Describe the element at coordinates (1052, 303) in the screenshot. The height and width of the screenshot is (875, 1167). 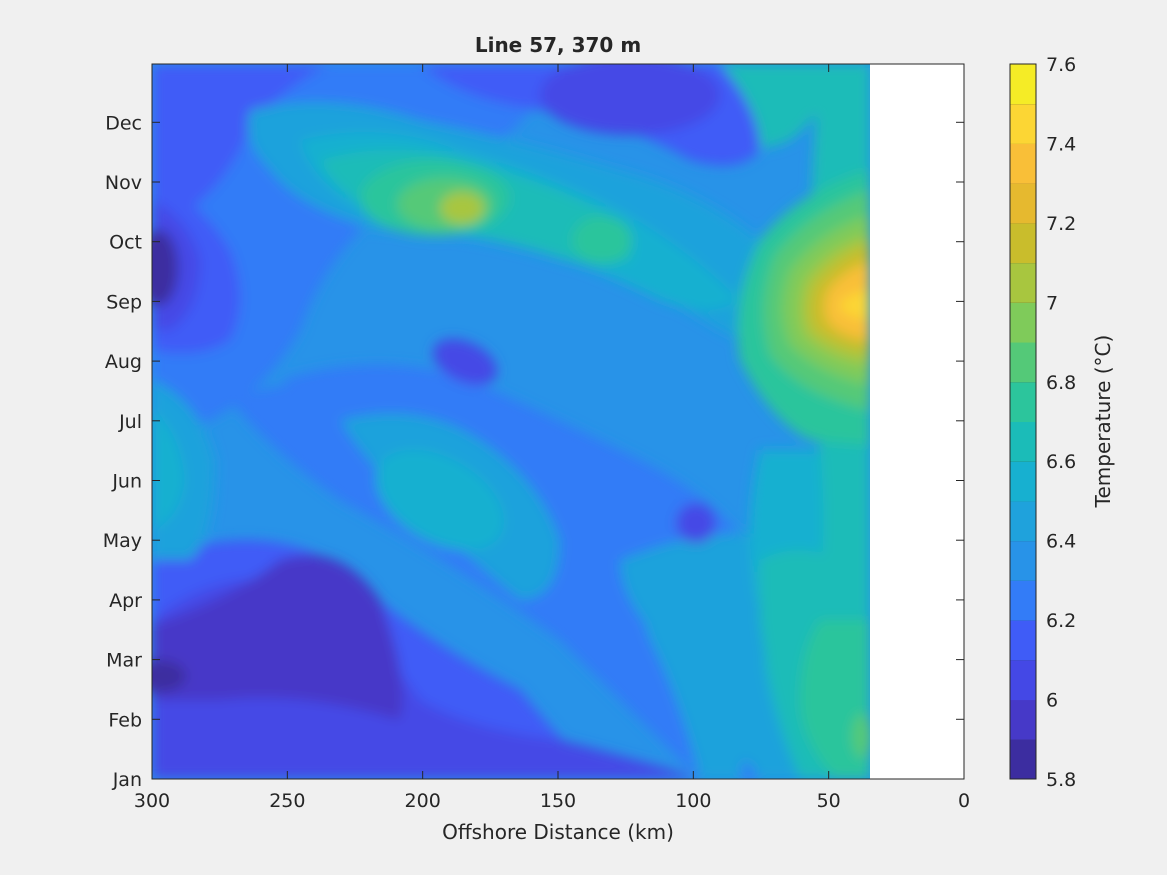
I see `colorbar-tick-label: 7` at that location.